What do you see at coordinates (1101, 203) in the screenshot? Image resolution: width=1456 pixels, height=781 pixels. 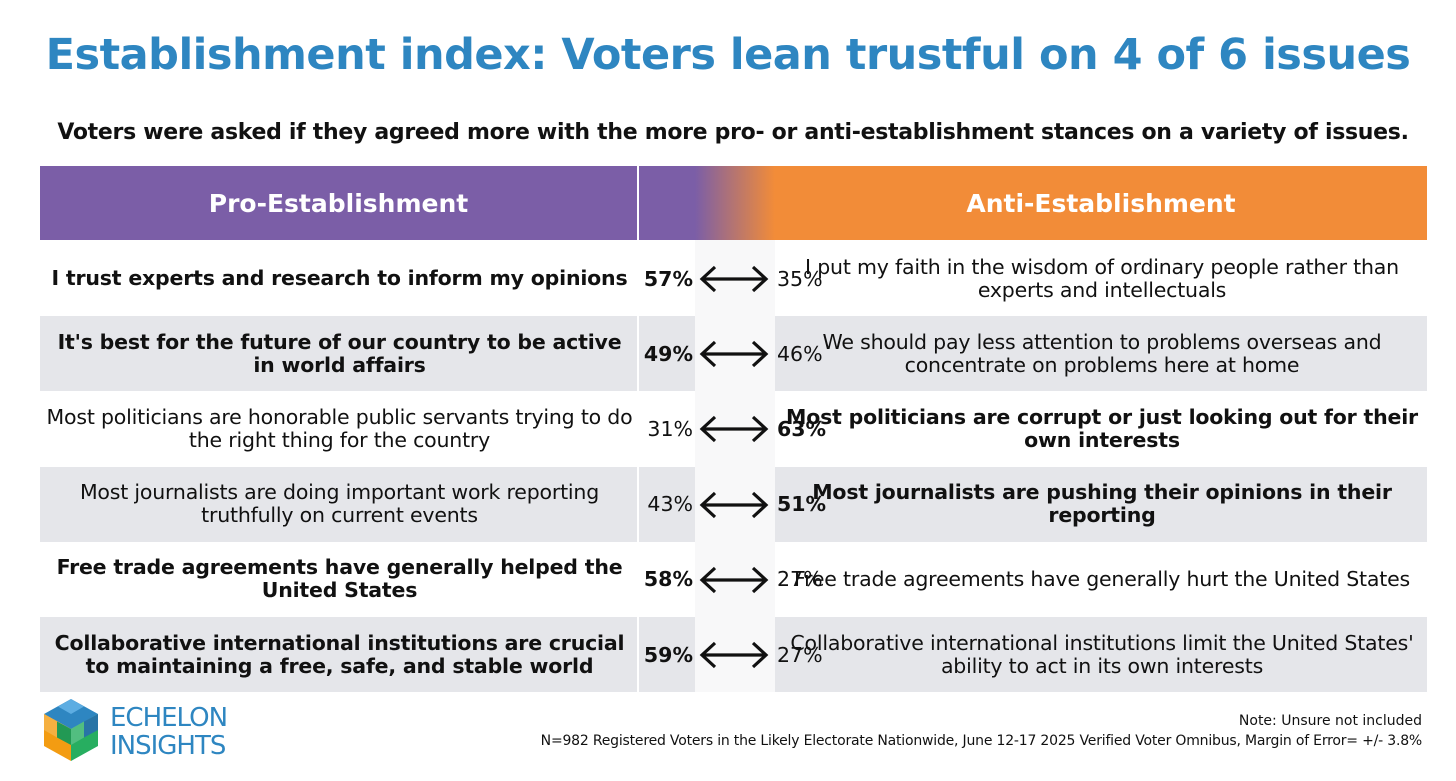 I see `anti-establishment-header: Anti-Establishment` at bounding box center [1101, 203].